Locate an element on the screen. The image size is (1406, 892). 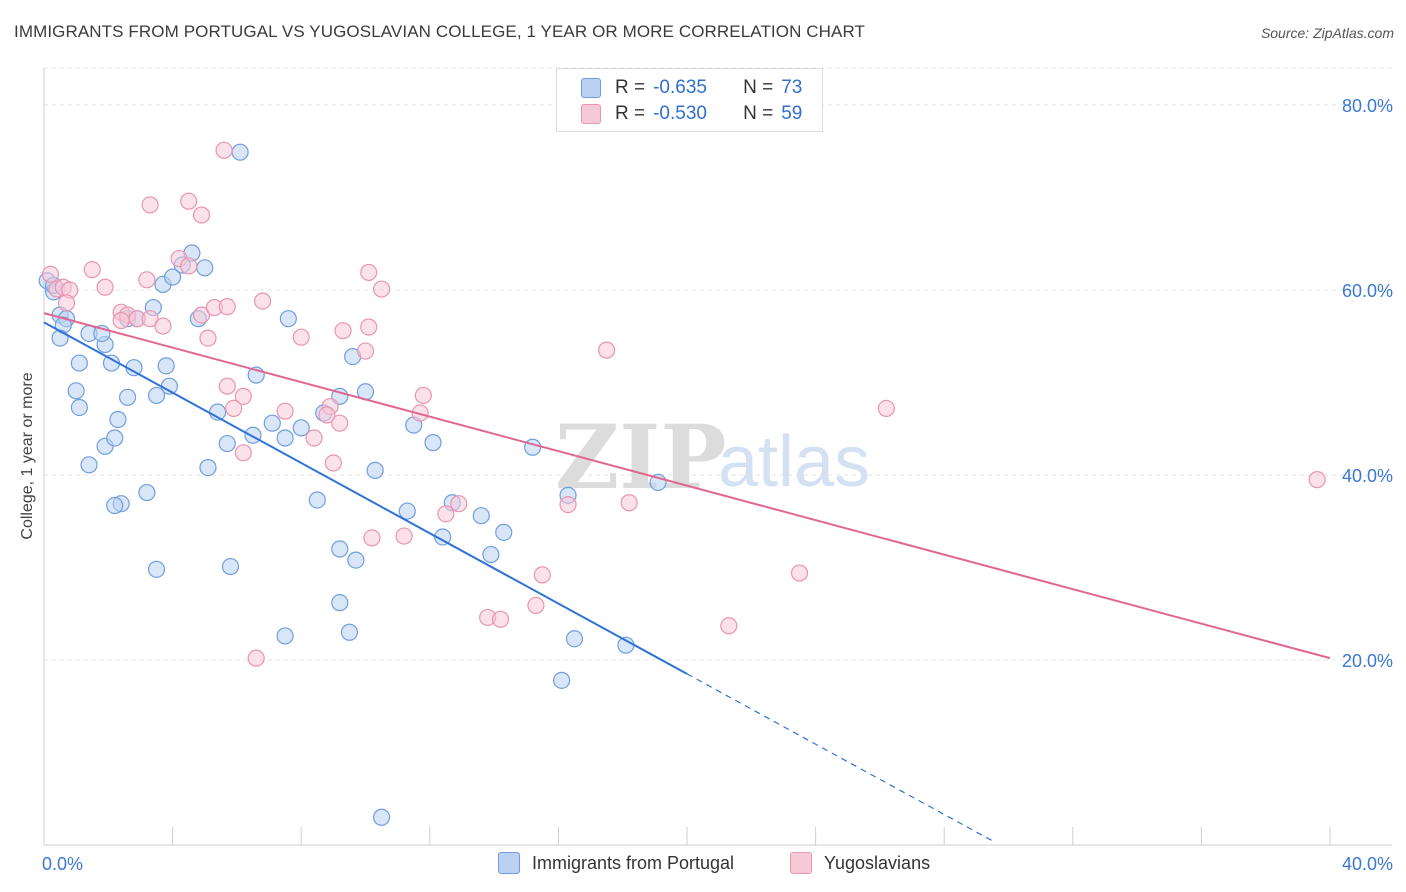
r-value: -0.635 is located at coordinates (680, 87).